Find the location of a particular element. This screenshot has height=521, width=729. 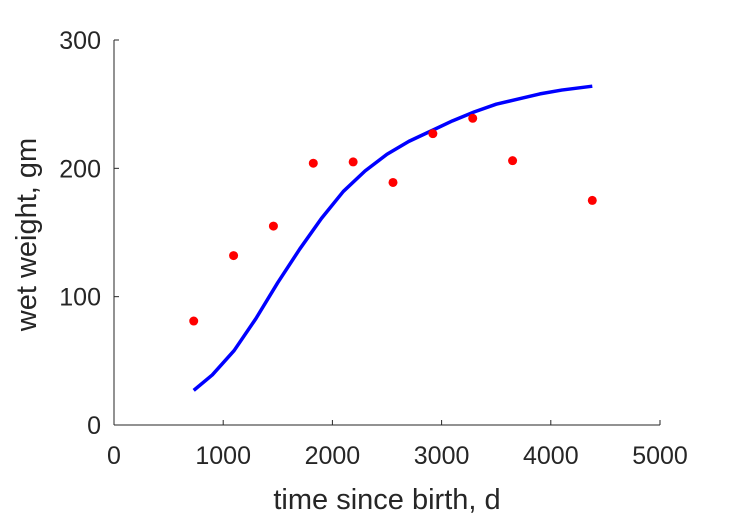

y-tick-label: 300 is located at coordinates (80, 41).